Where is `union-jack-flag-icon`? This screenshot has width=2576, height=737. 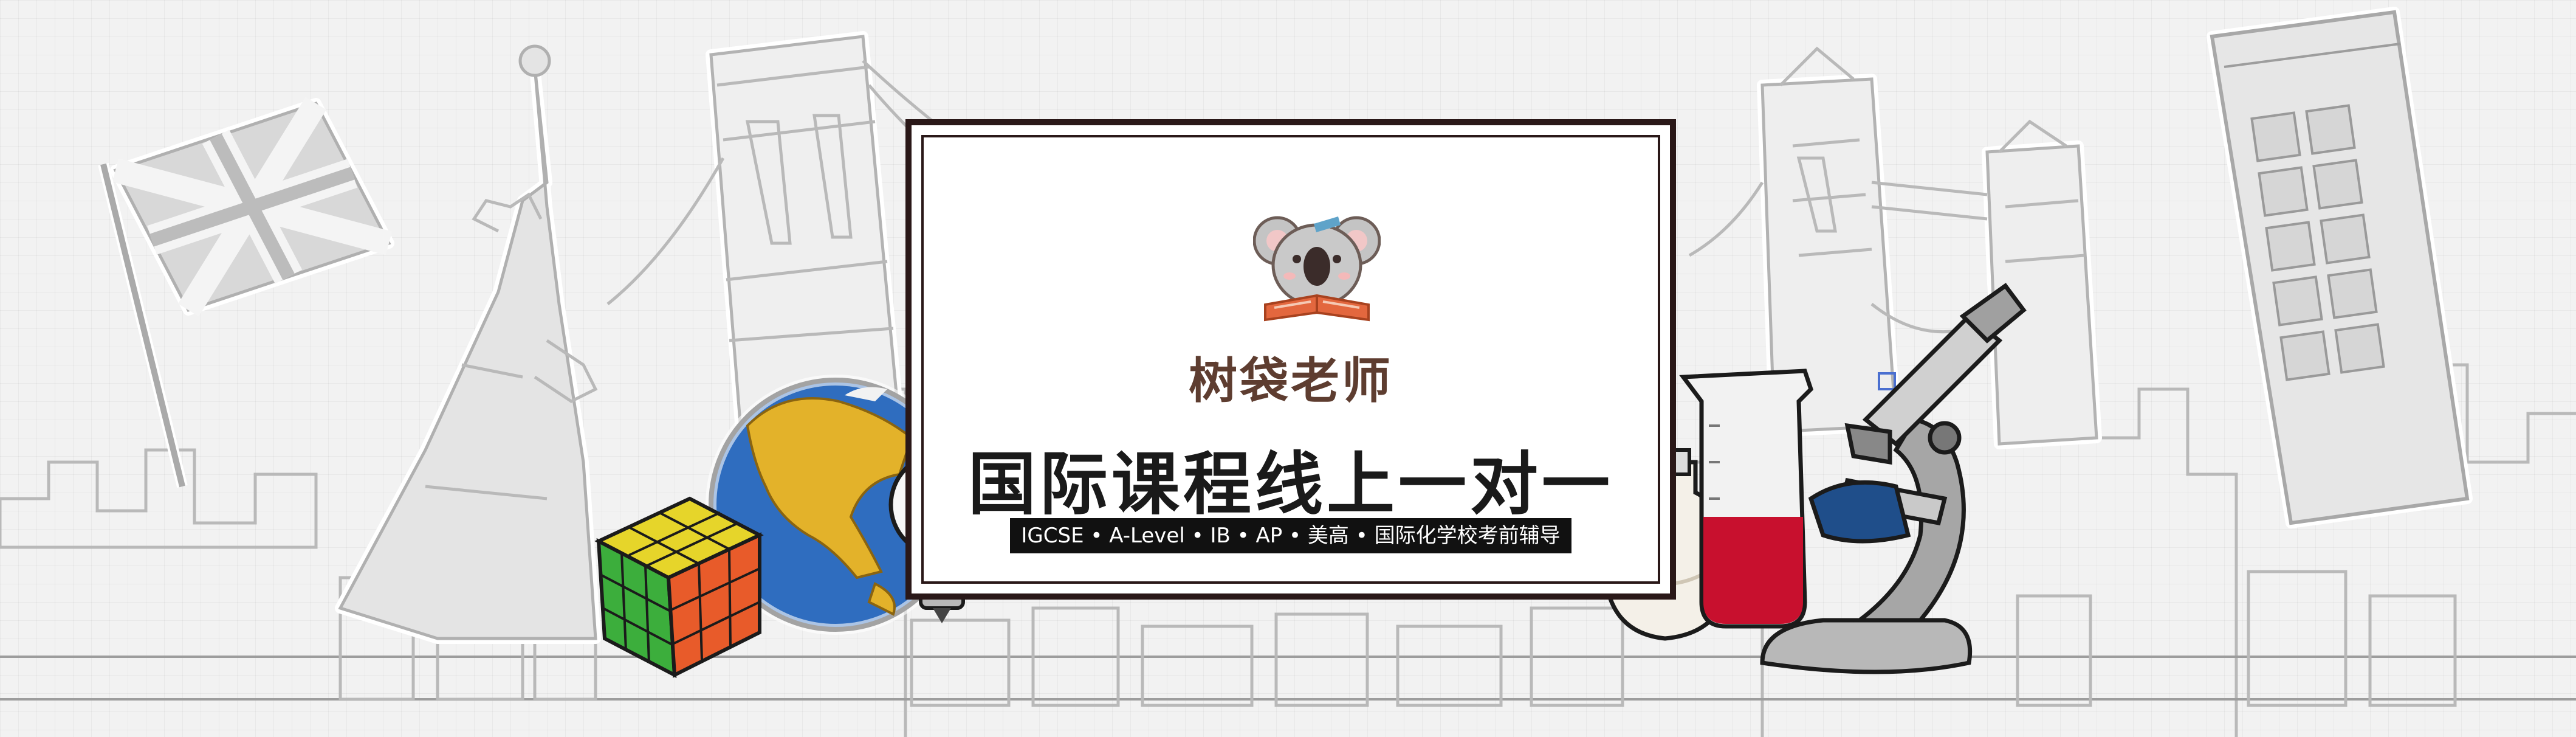 union-jack-flag-icon is located at coordinates (246, 292).